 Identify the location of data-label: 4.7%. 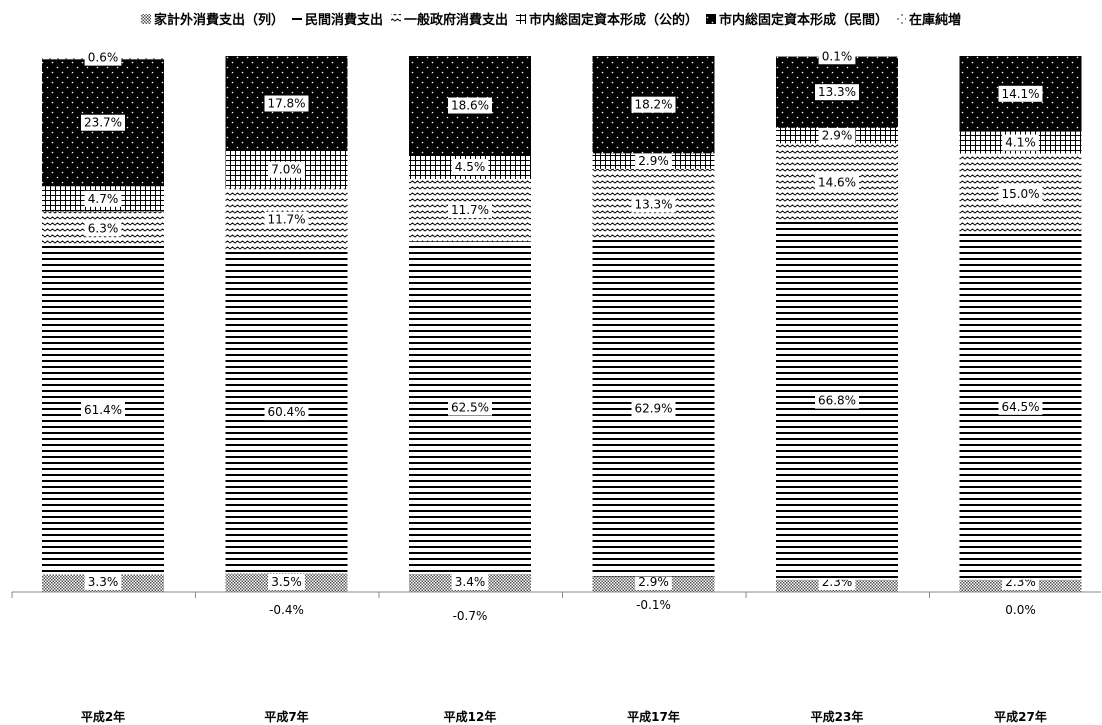
(103, 199).